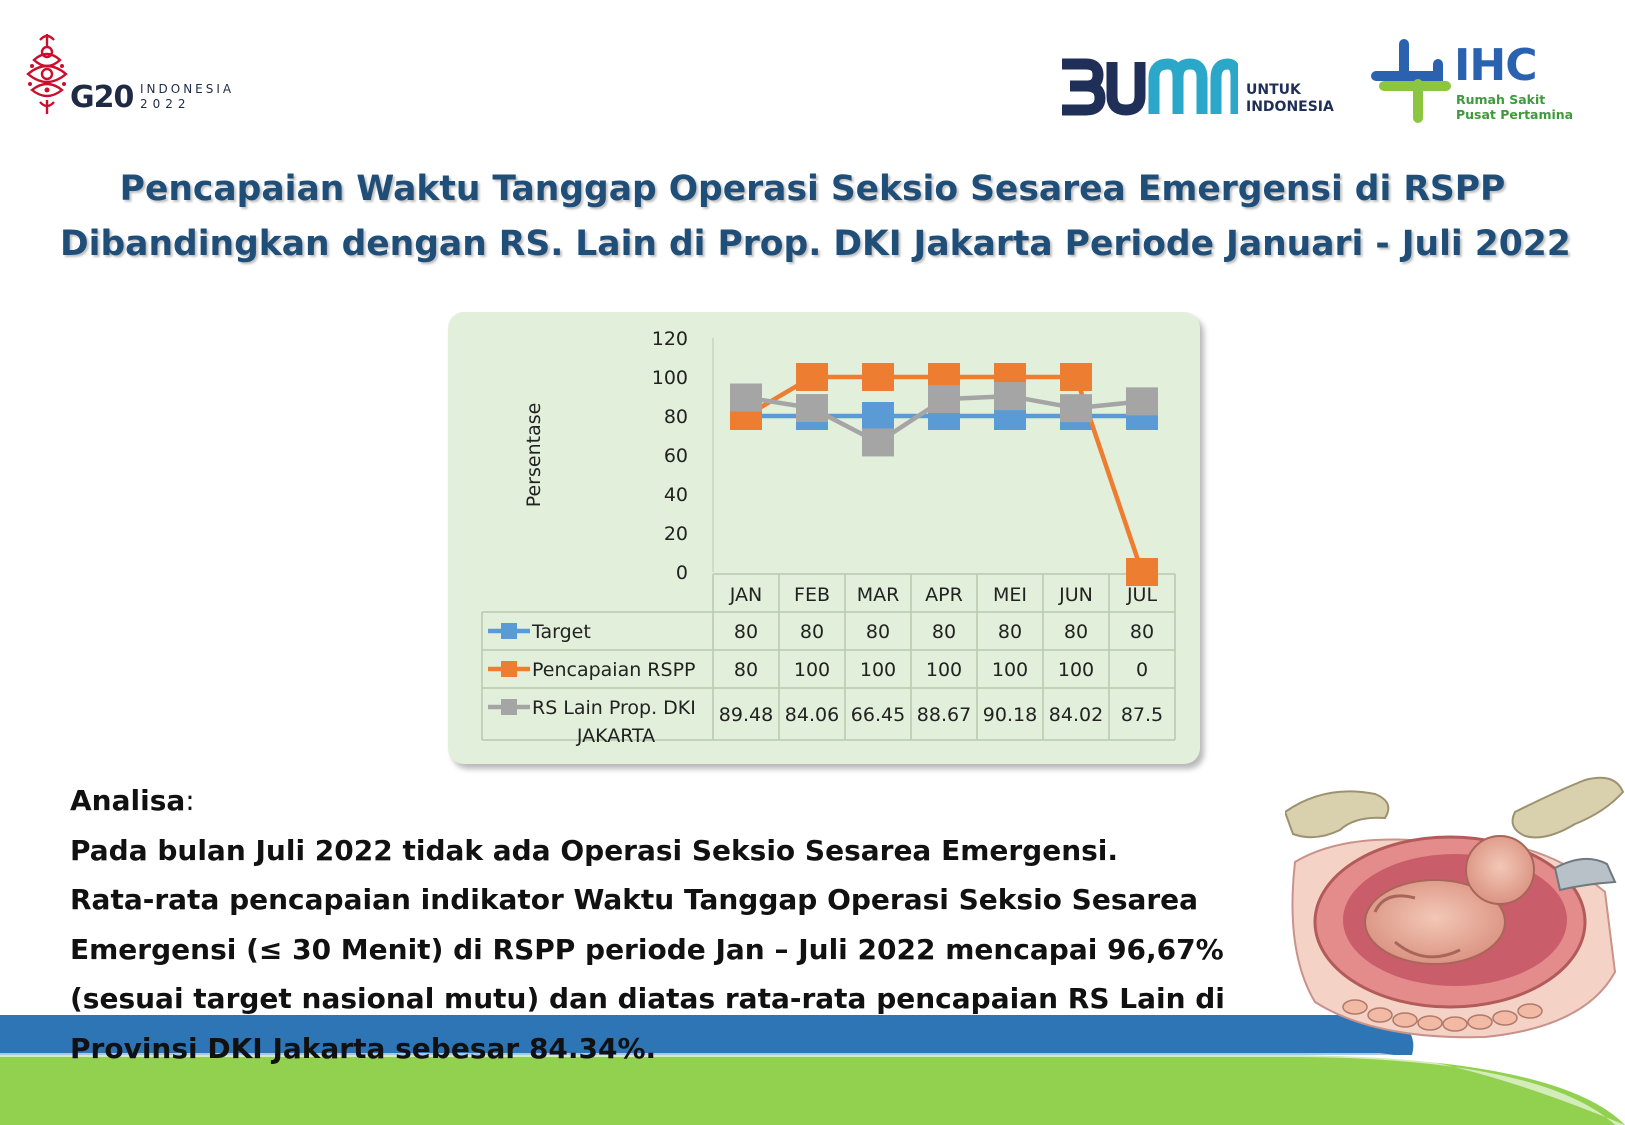 This screenshot has height=1125, width=1625. What do you see at coordinates (676, 456) in the screenshot?
I see `y-tick-label: 60` at bounding box center [676, 456].